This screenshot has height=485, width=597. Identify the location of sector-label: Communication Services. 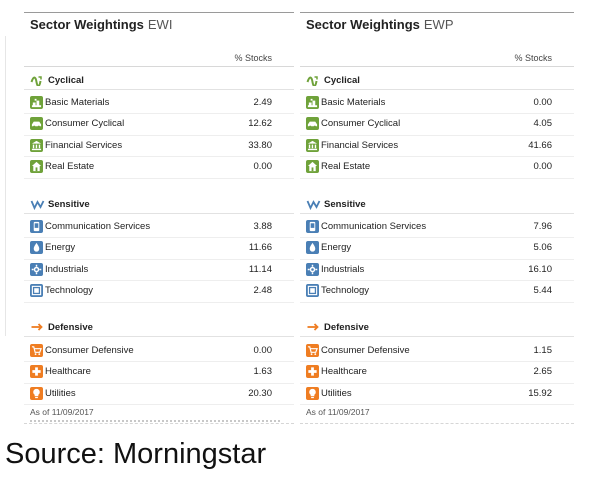
(98, 226).